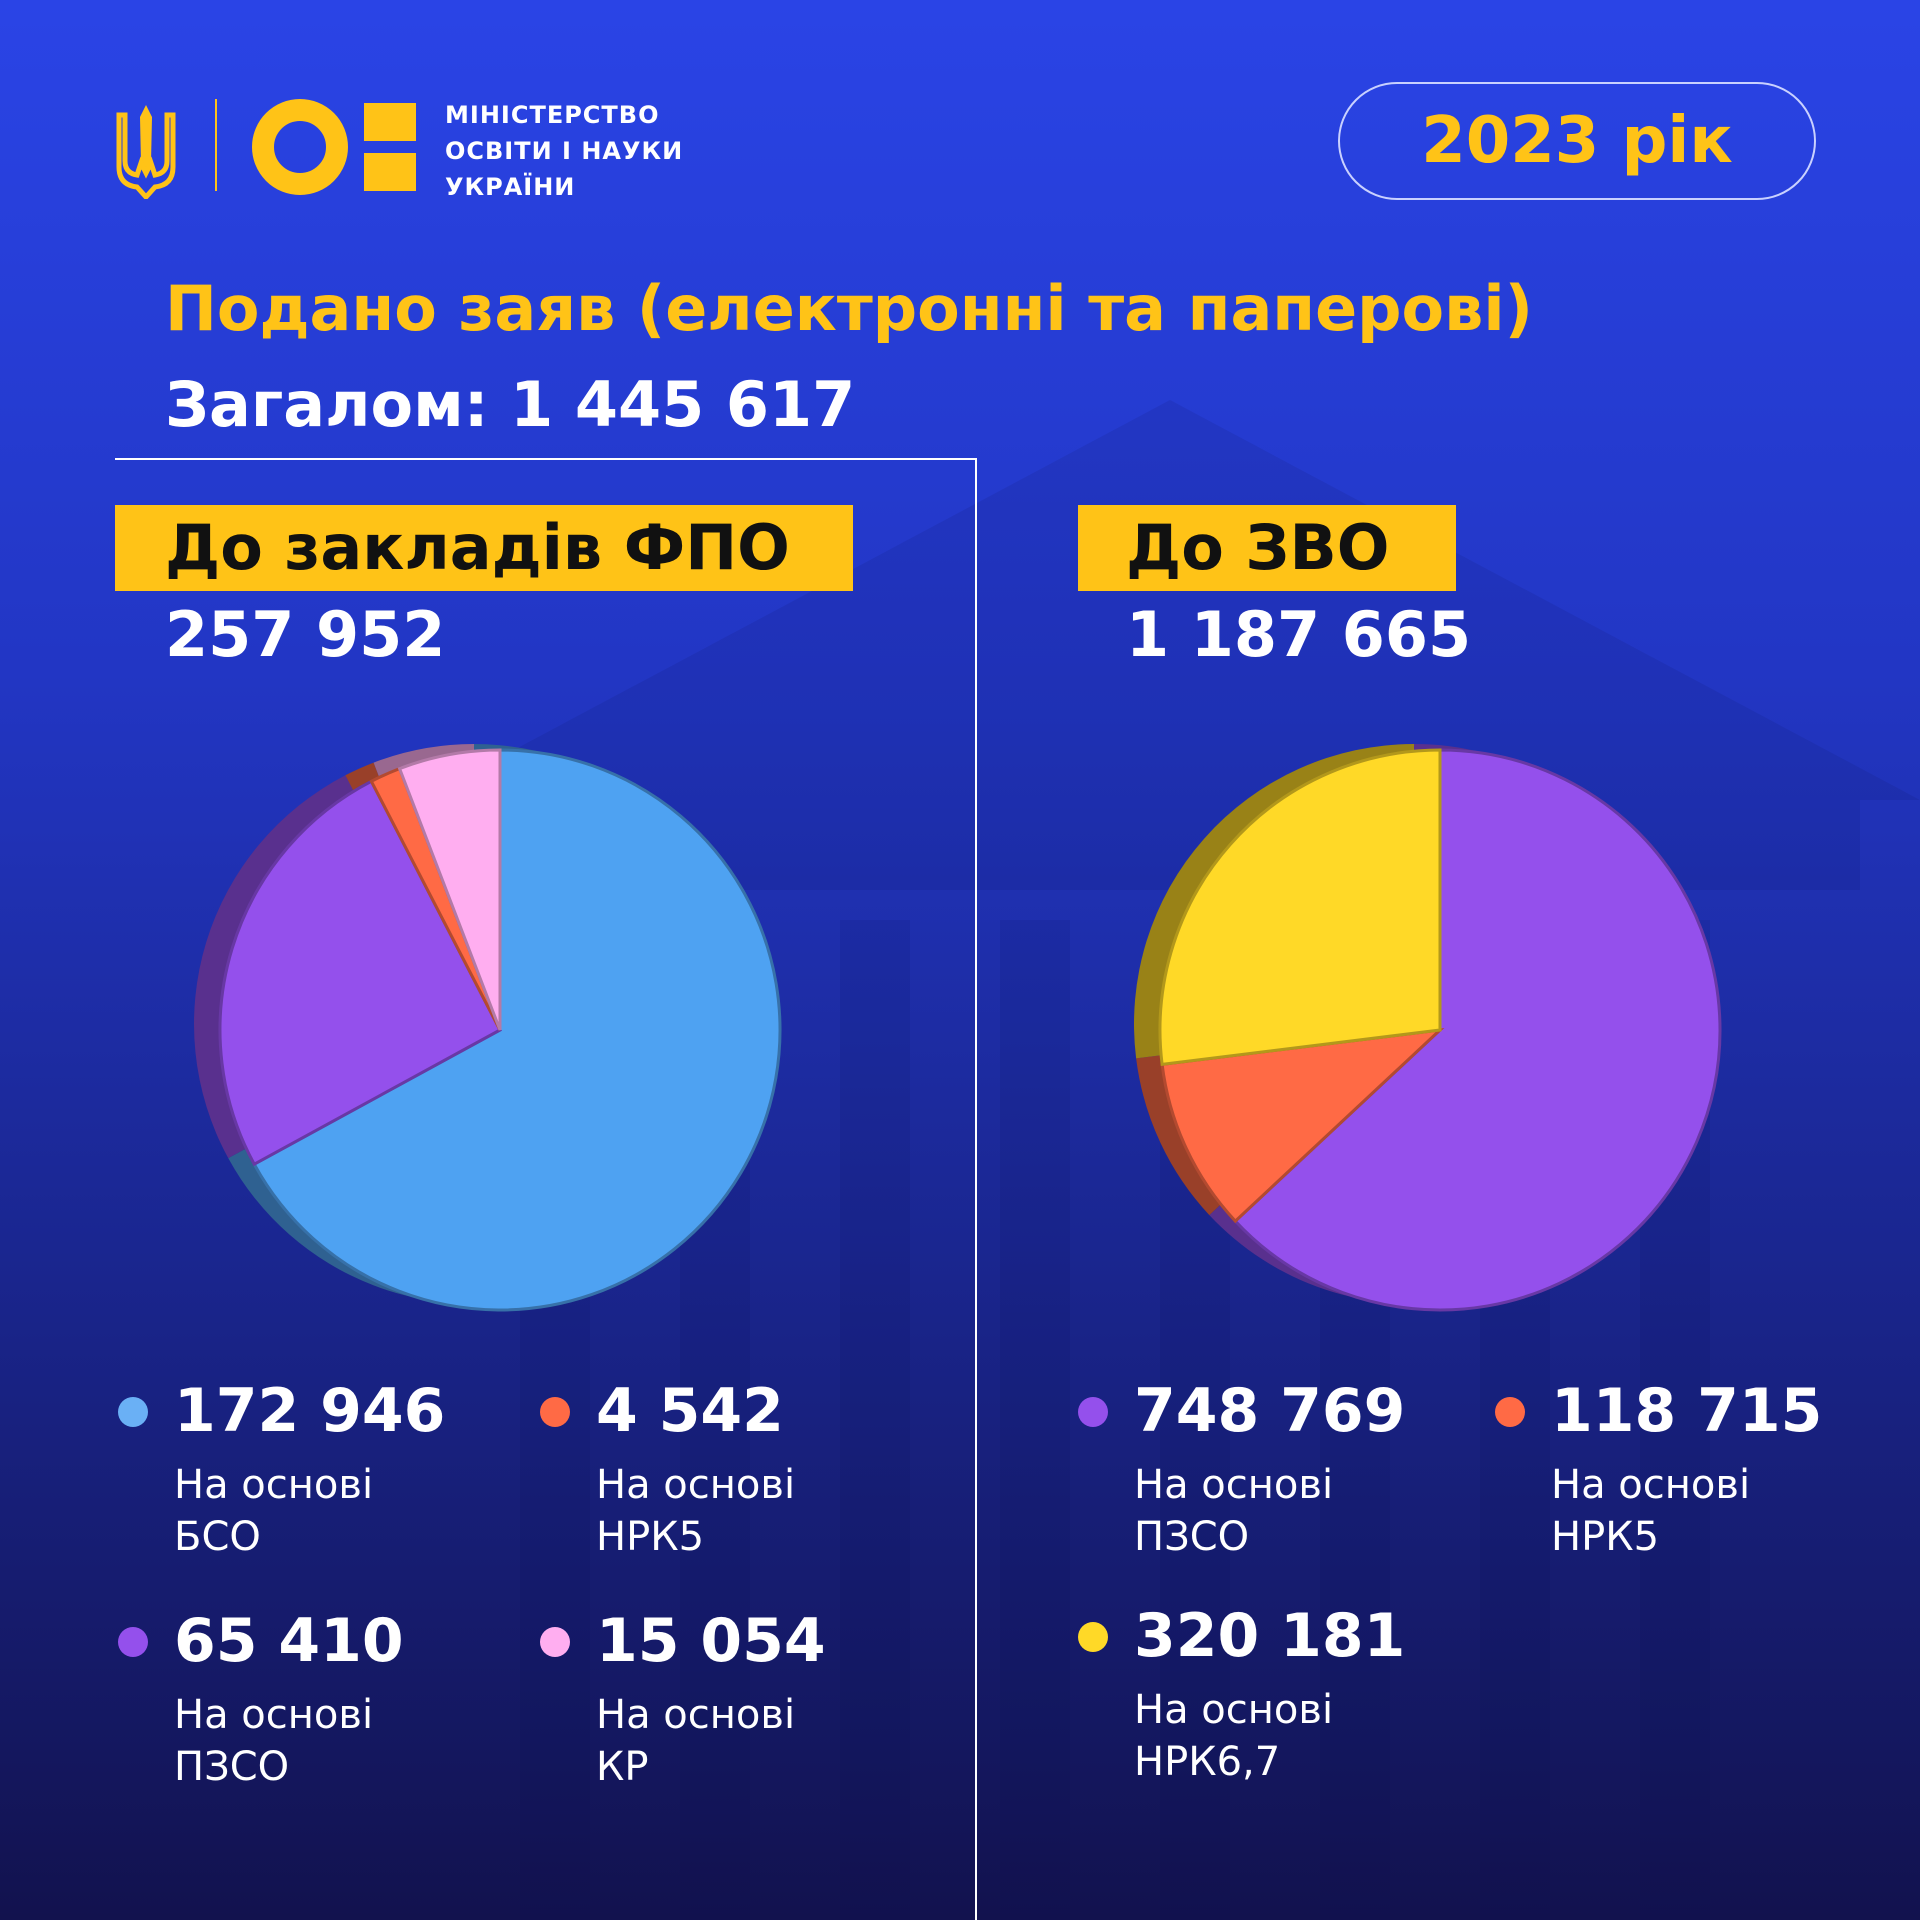  I want to click on ministry-name: МІНІСТЕРСТВО ОСВІТИ І НАУКИ УКРАЇНИ, so click(625, 151).